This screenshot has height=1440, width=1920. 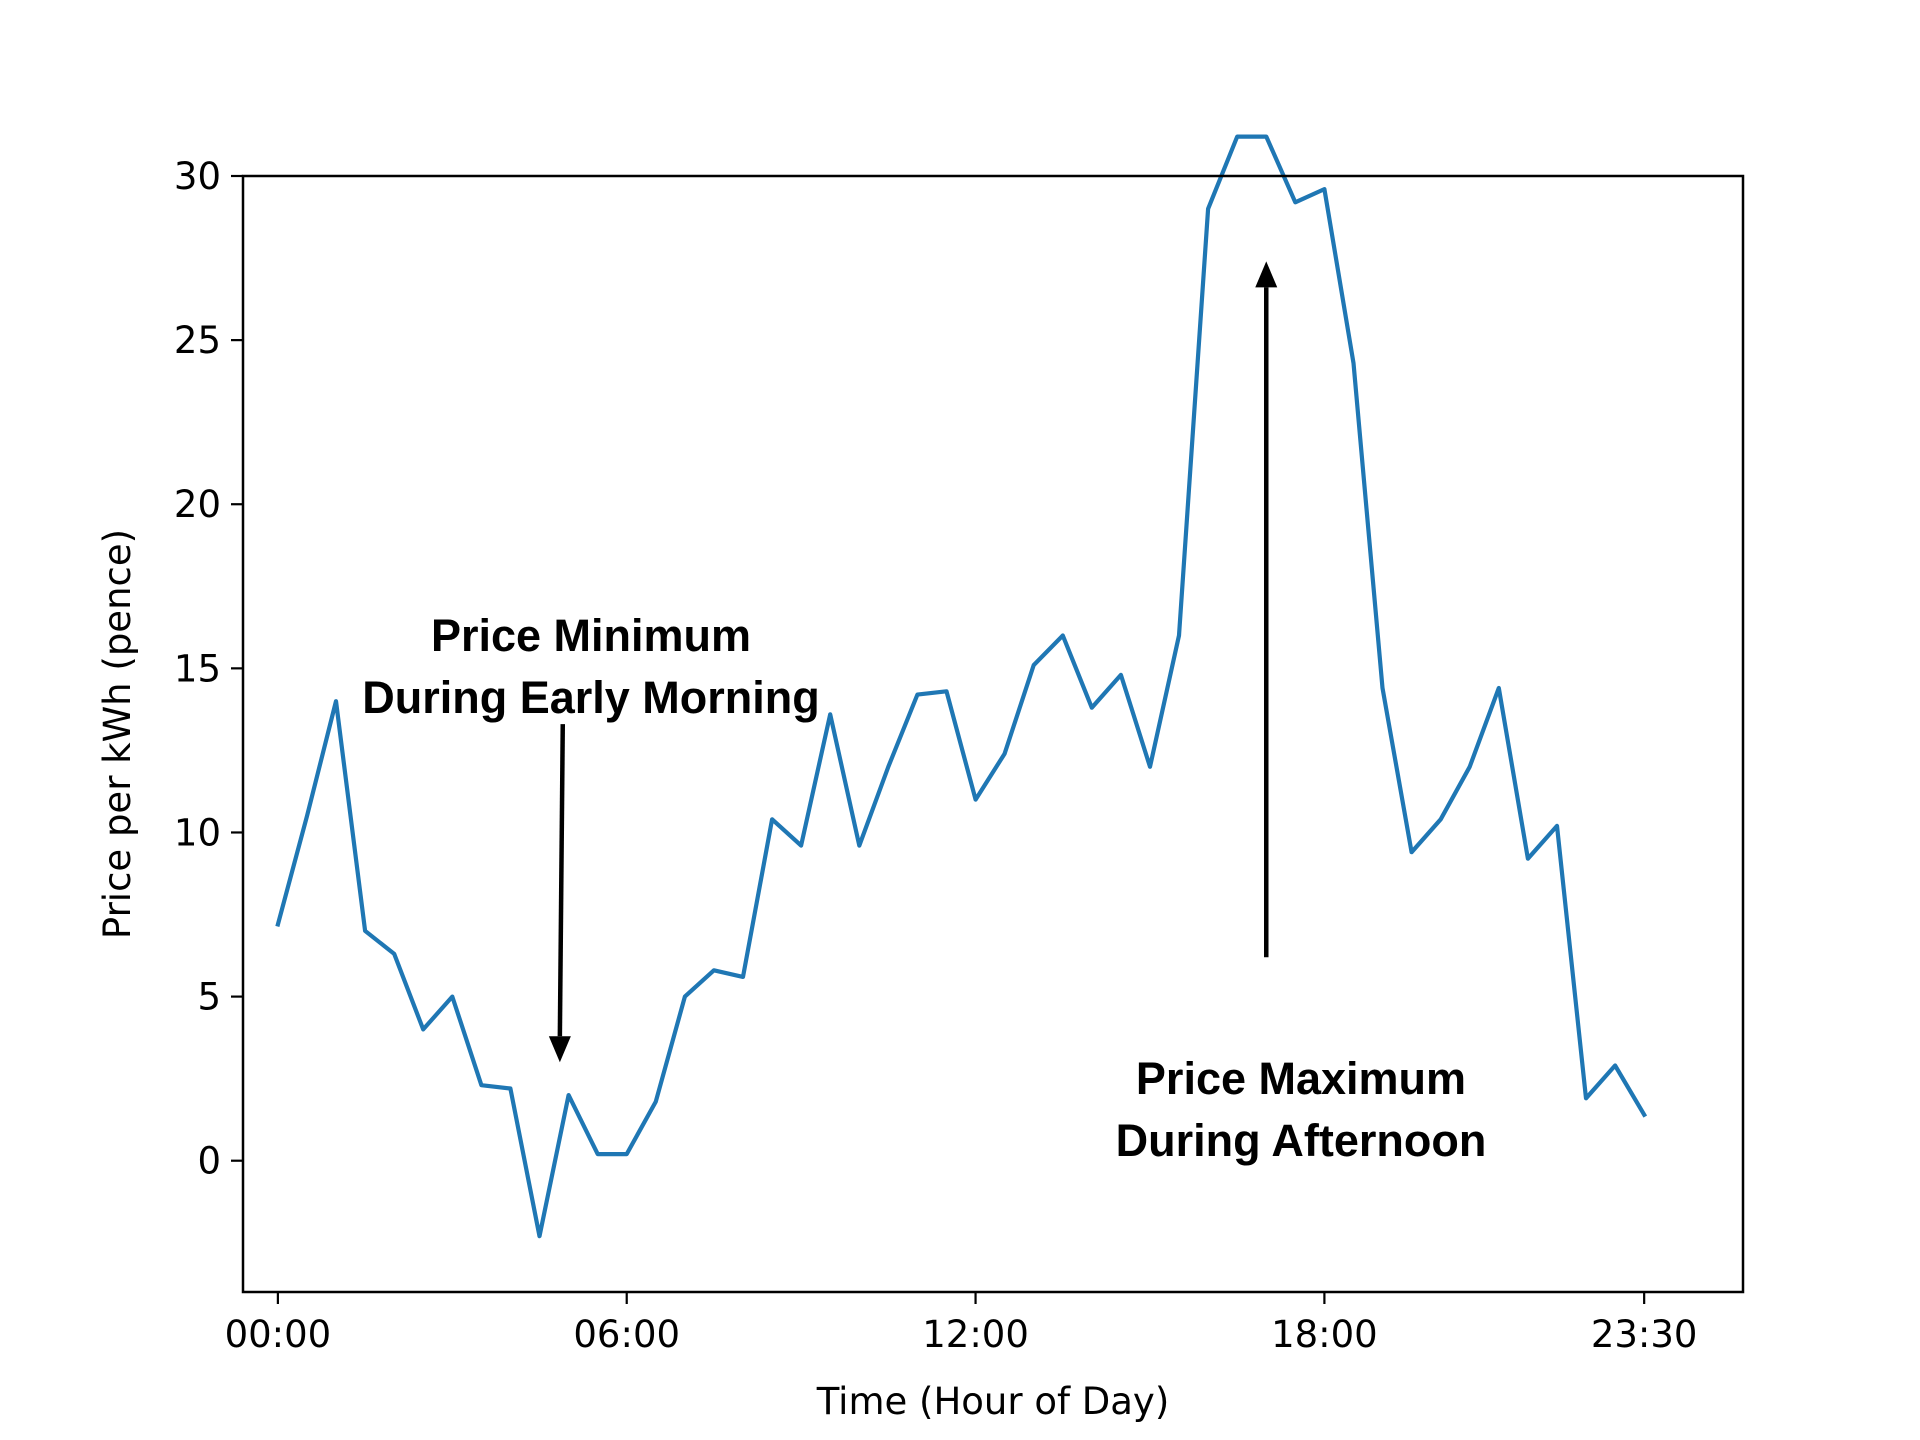 What do you see at coordinates (197, 504) in the screenshot?
I see `y-tick-label: 20` at bounding box center [197, 504].